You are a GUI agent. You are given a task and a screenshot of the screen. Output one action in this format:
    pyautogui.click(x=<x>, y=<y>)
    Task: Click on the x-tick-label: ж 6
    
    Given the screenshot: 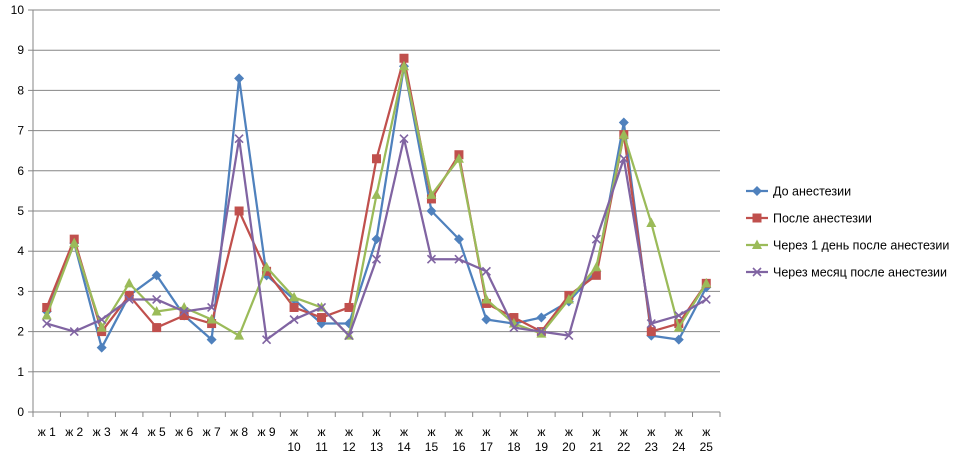 What is the action you would take?
    pyautogui.click(x=184, y=432)
    